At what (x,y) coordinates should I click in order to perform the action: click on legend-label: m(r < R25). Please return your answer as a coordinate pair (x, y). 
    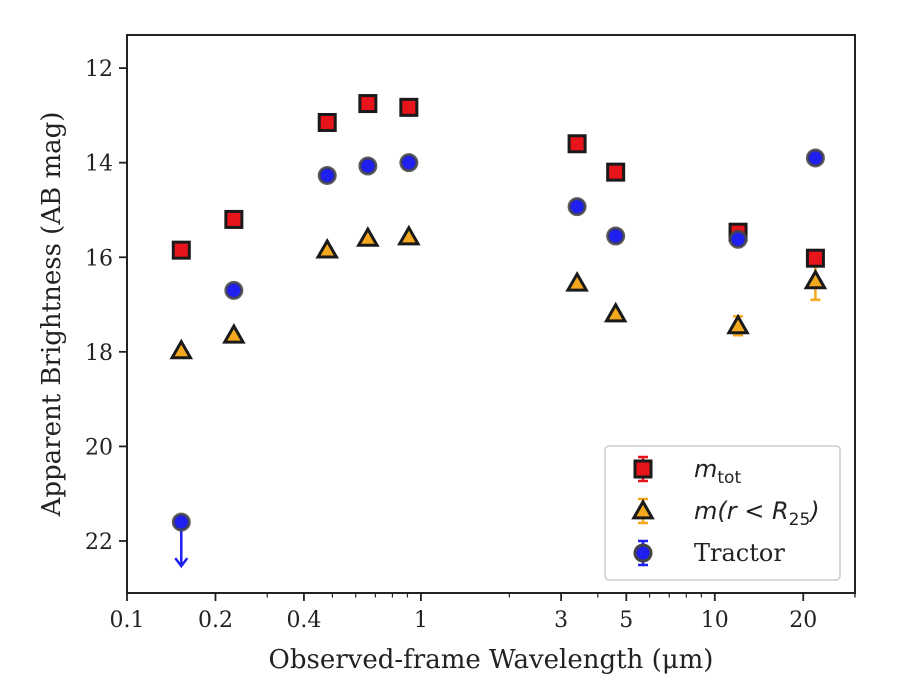
    Looking at the image, I should click on (757, 513).